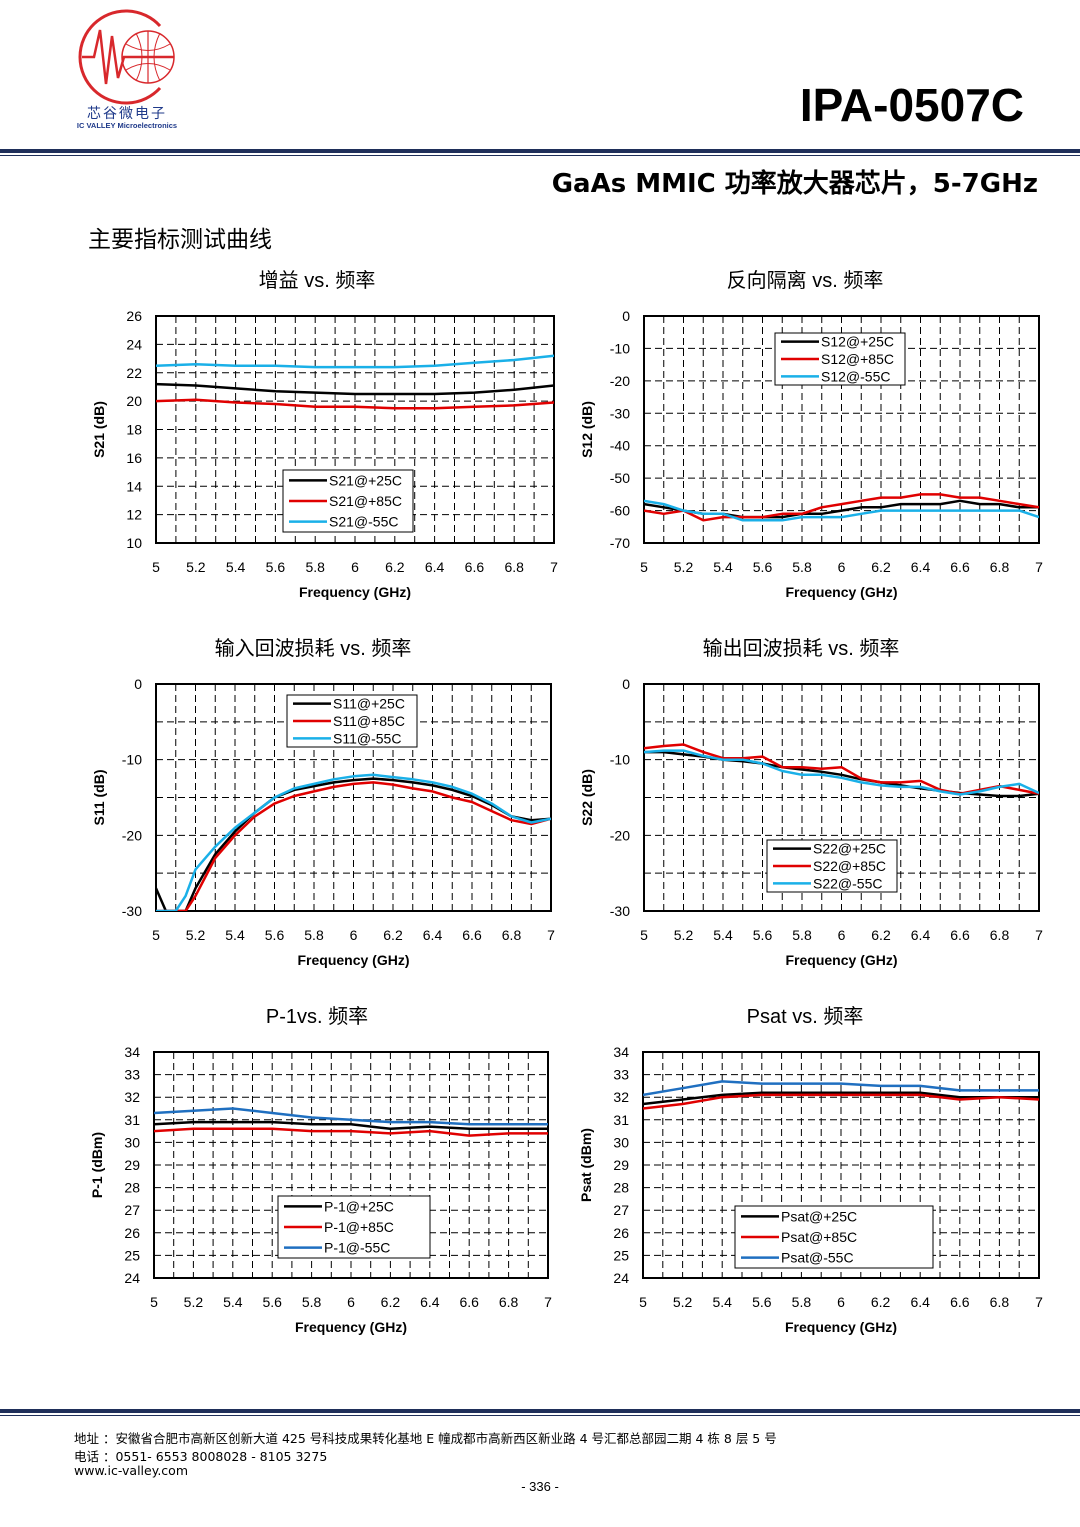  Describe the element at coordinates (620, 543) in the screenshot. I see `y-tick-label: -70` at that location.